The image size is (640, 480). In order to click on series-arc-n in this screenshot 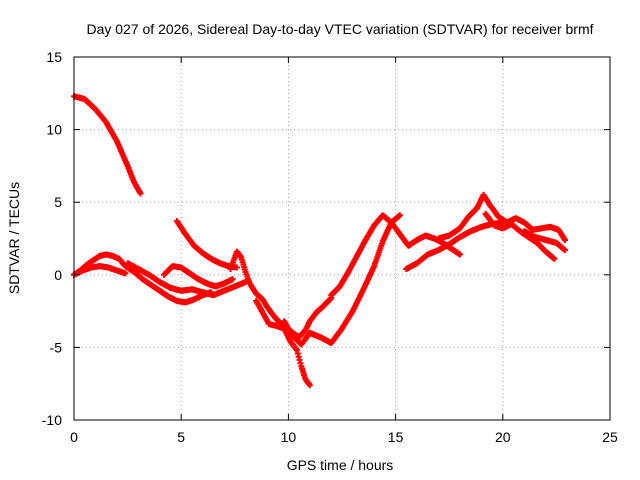, I will do `click(544, 241)`.